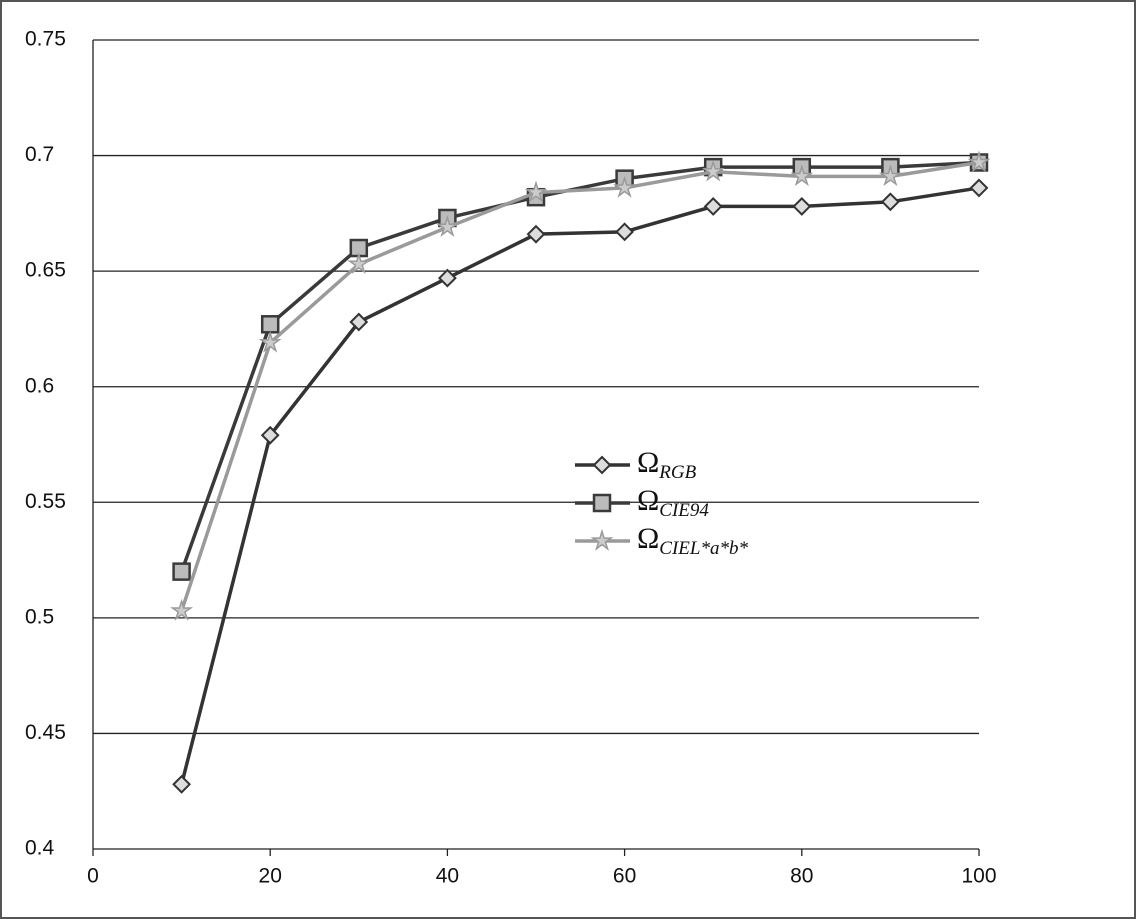 The width and height of the screenshot is (1136, 919). What do you see at coordinates (447, 876) in the screenshot?
I see `x-tick-label: 40` at bounding box center [447, 876].